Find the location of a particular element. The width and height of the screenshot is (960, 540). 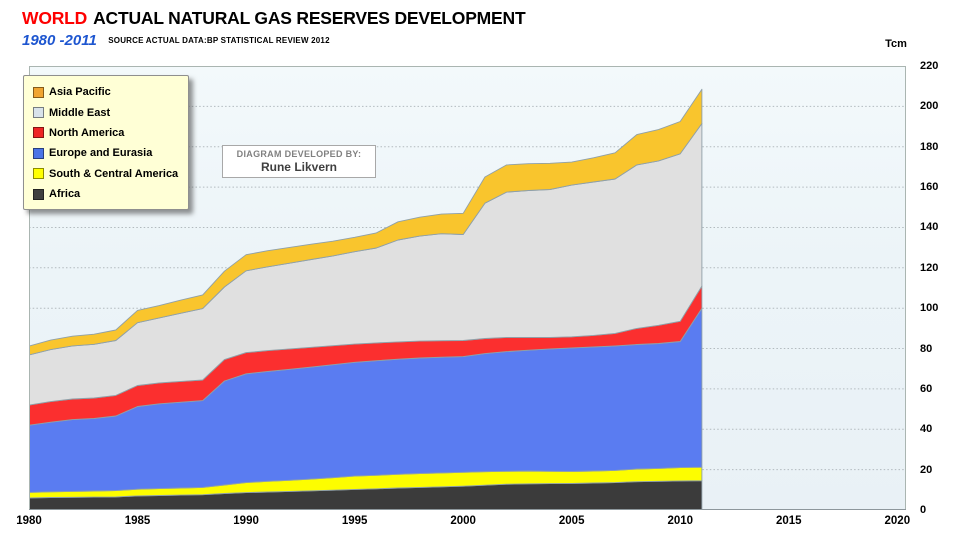

credit-line2: Rune Likvern is located at coordinates (299, 167).